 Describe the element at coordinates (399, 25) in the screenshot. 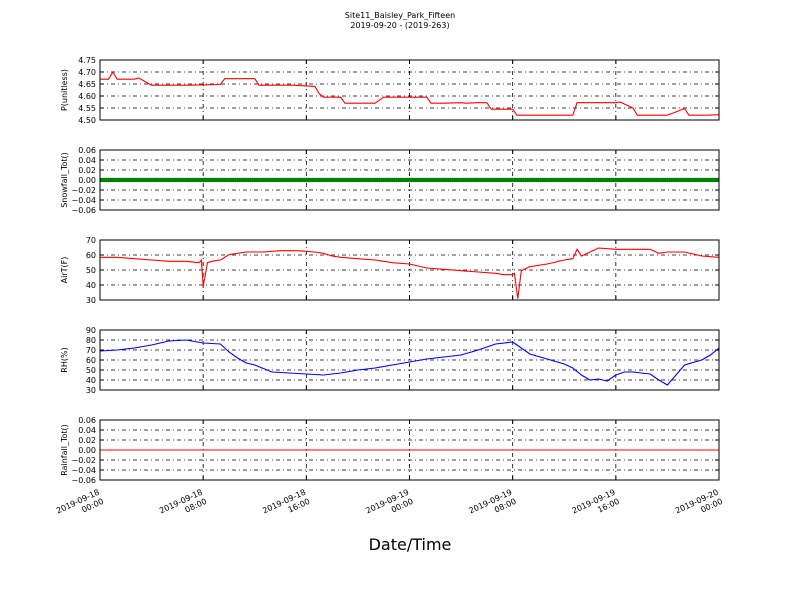

I see `figure-title-line2: 2019-09-20 - (2019-263)` at that location.